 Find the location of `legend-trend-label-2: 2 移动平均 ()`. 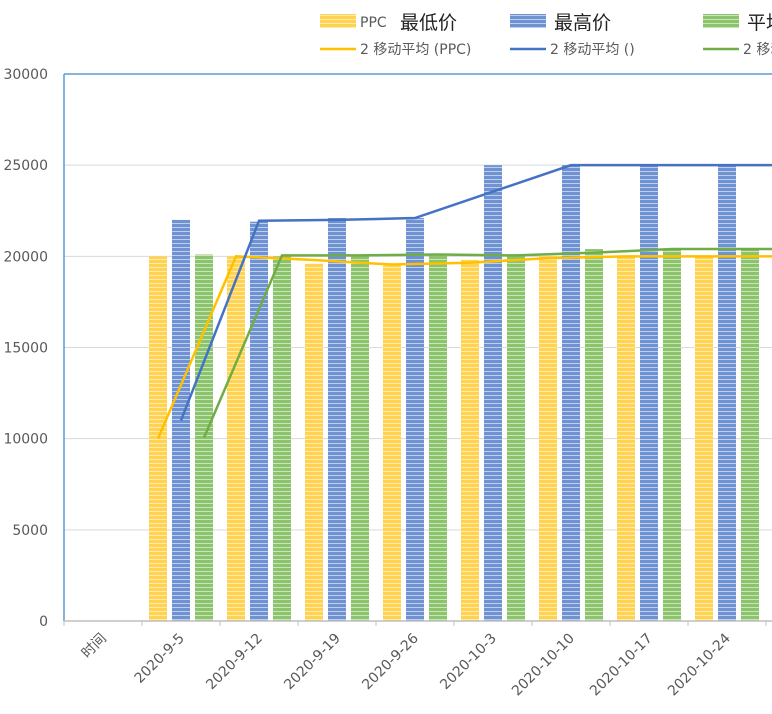

legend-trend-label-2: 2 移动平均 () is located at coordinates (592, 50).